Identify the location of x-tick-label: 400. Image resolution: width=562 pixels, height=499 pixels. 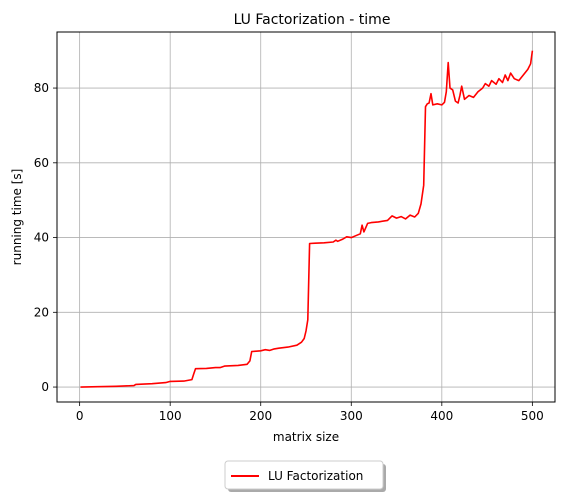
(441, 416).